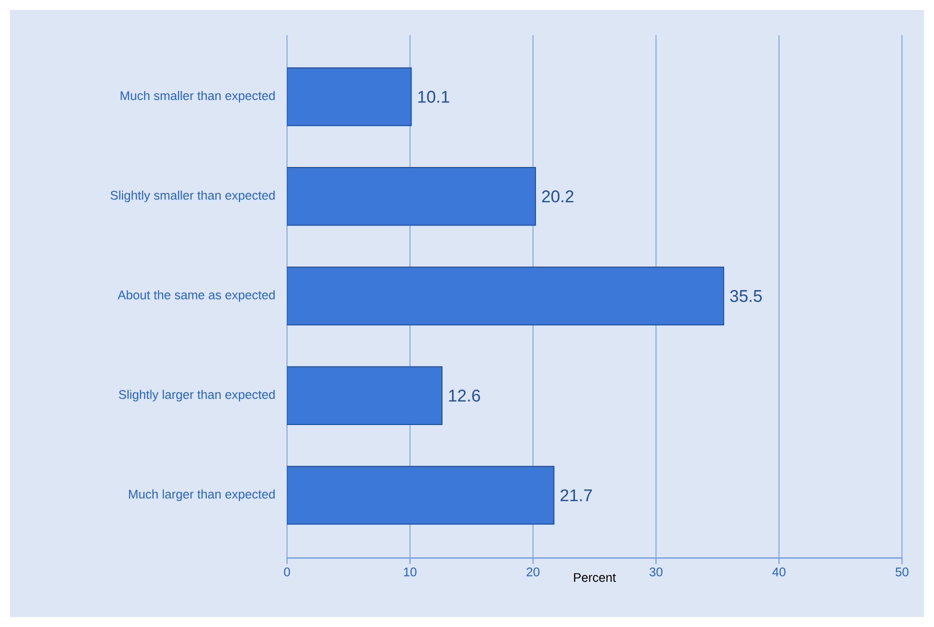  I want to click on data-label: 10.1, so click(434, 96).